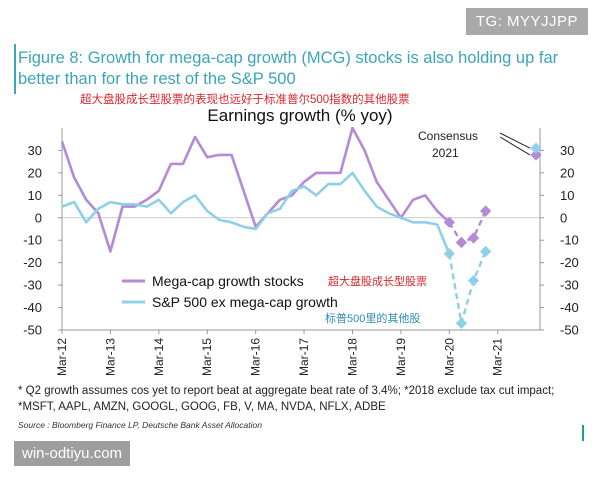 The height and width of the screenshot is (480, 600). I want to click on x-tick-label: Mar-15, so click(207, 357).